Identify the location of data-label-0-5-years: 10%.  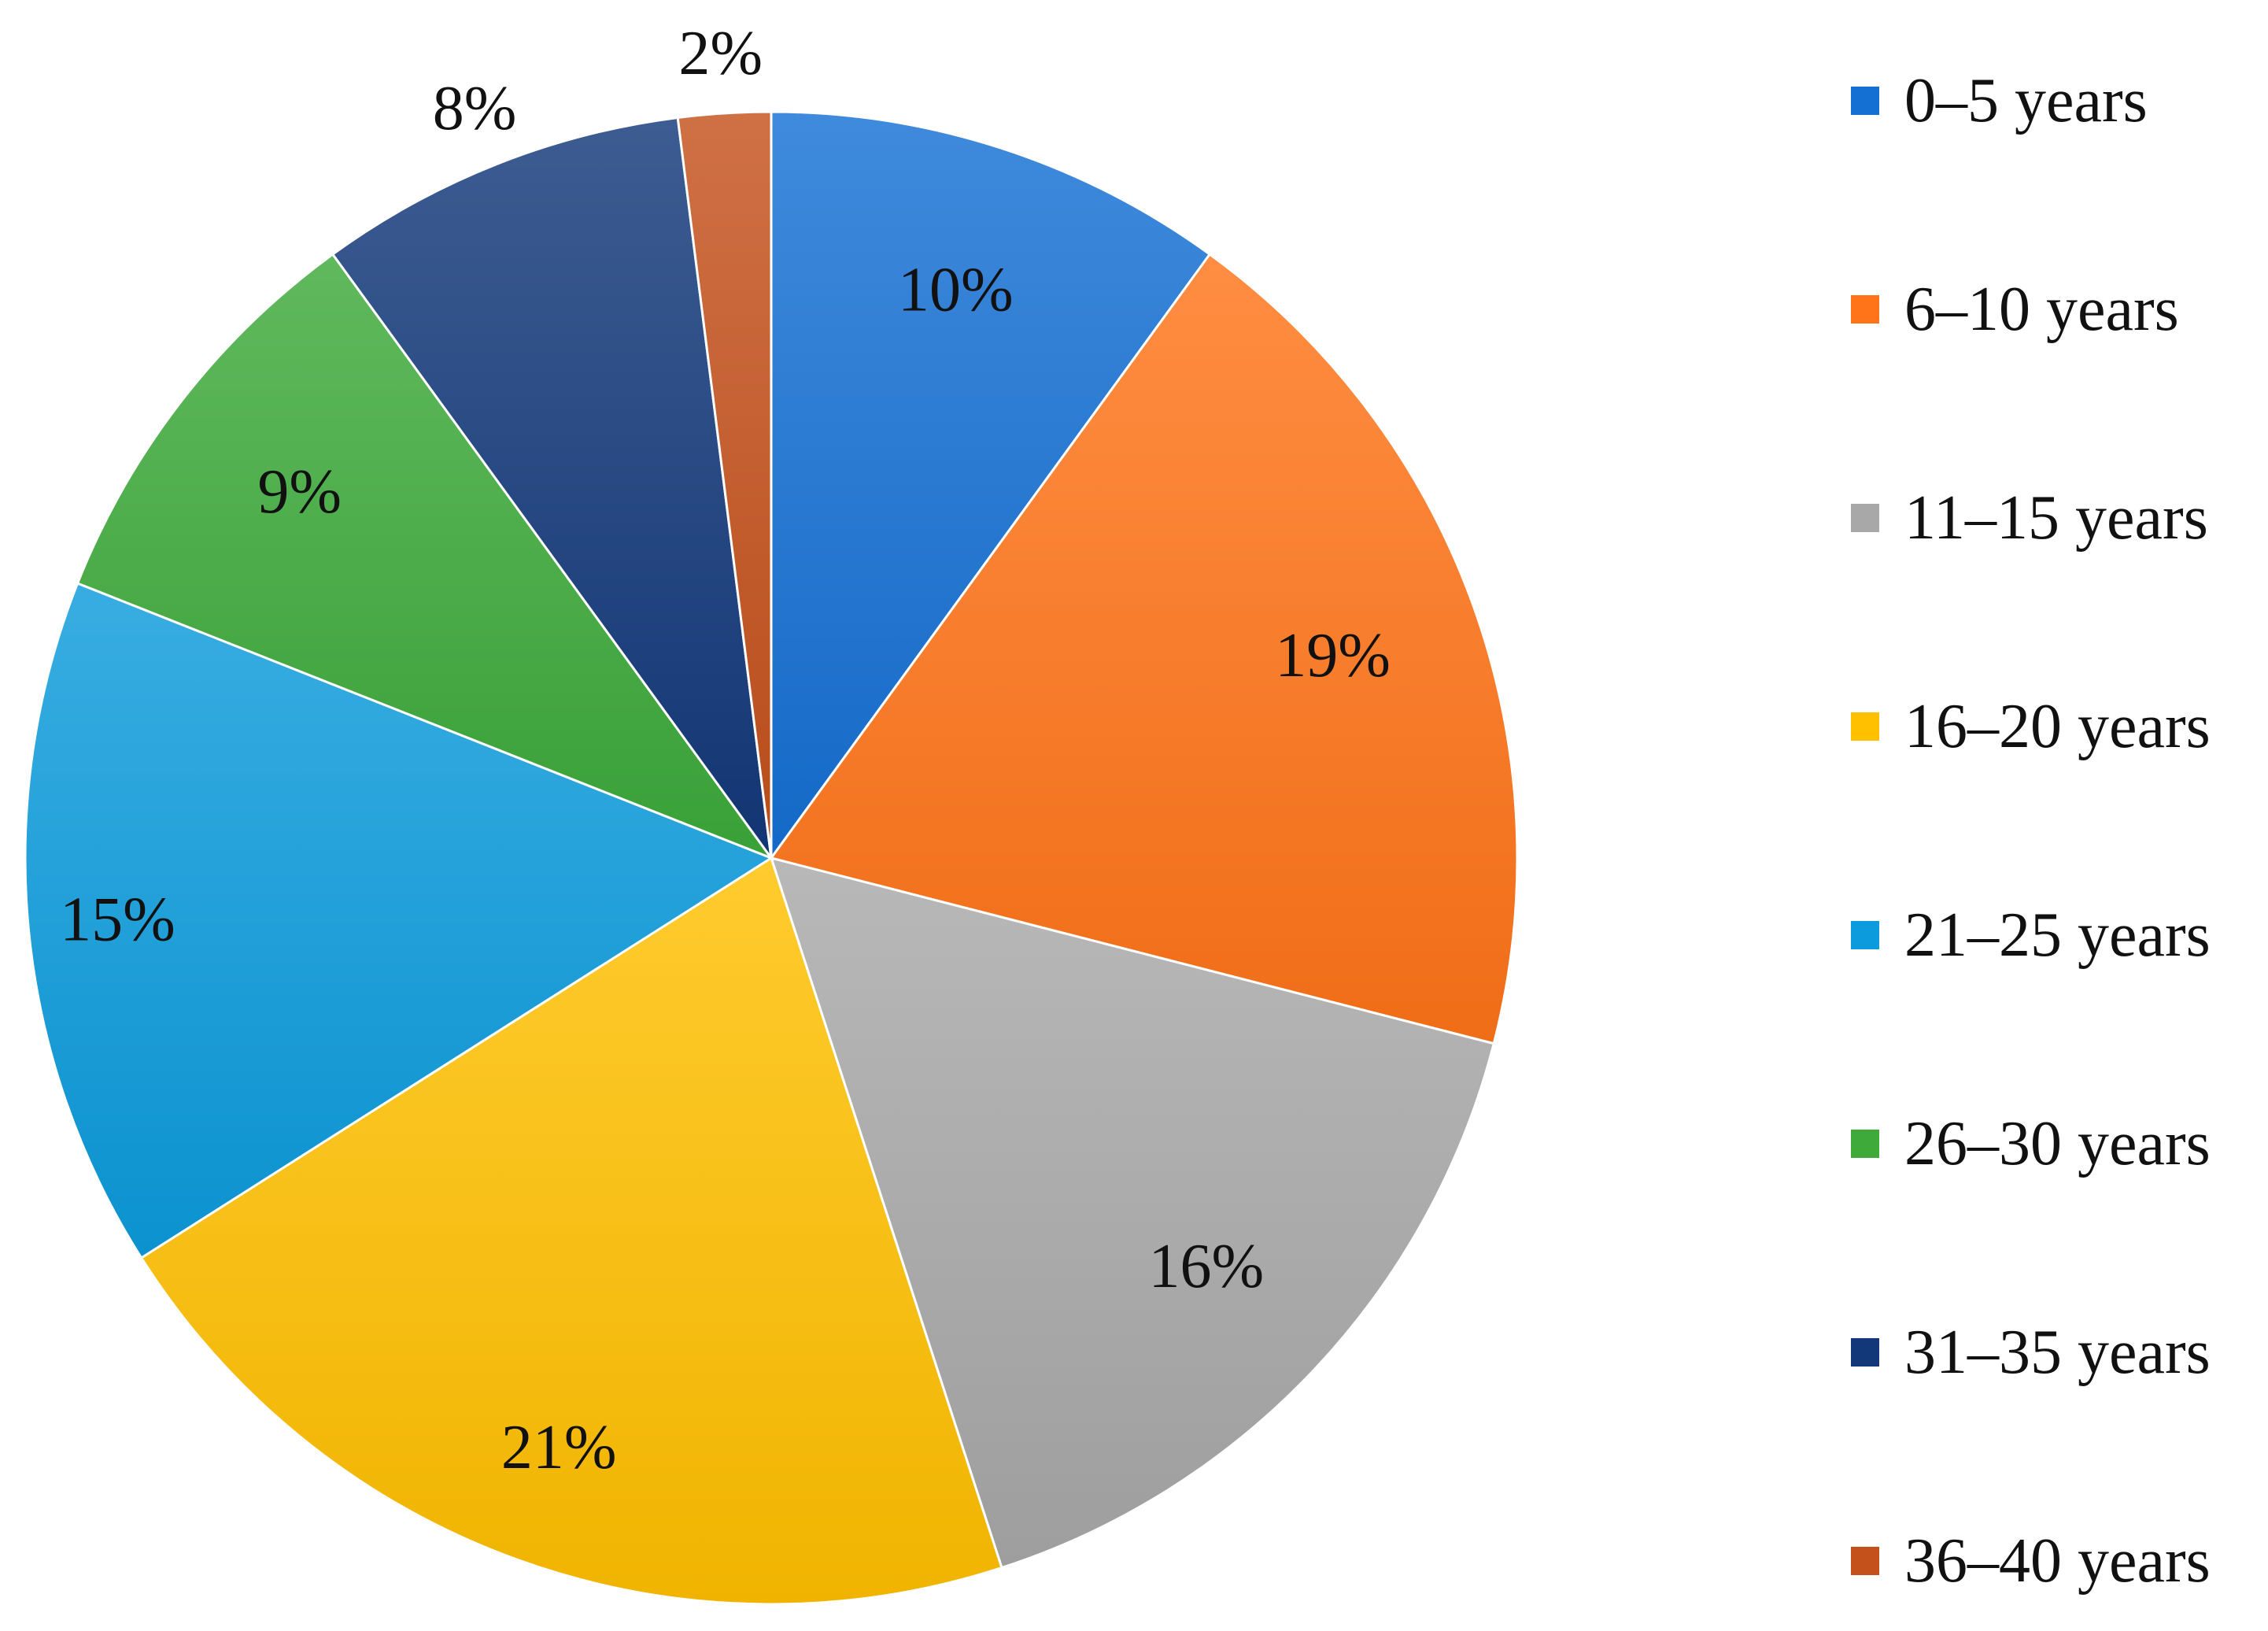
(956, 290).